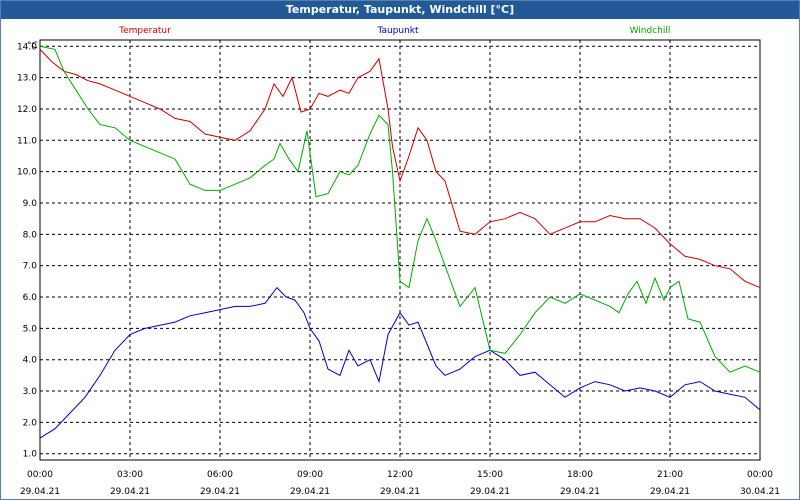  Describe the element at coordinates (30, 298) in the screenshot. I see `y-tick-label: 6.0` at that location.